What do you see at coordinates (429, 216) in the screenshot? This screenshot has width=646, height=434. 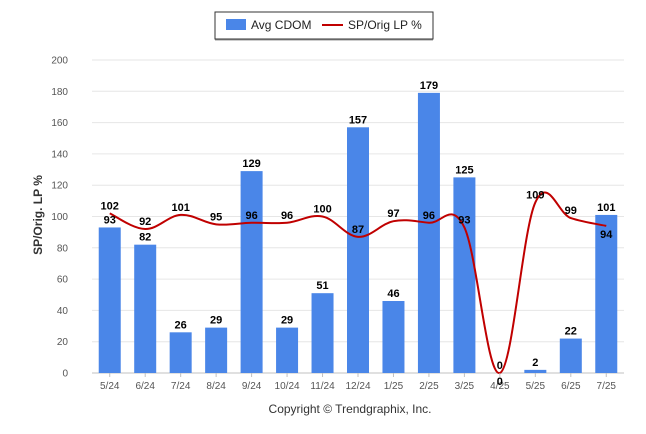 I see `data-label-sp-orig-lp-2-25: 96` at bounding box center [429, 216].